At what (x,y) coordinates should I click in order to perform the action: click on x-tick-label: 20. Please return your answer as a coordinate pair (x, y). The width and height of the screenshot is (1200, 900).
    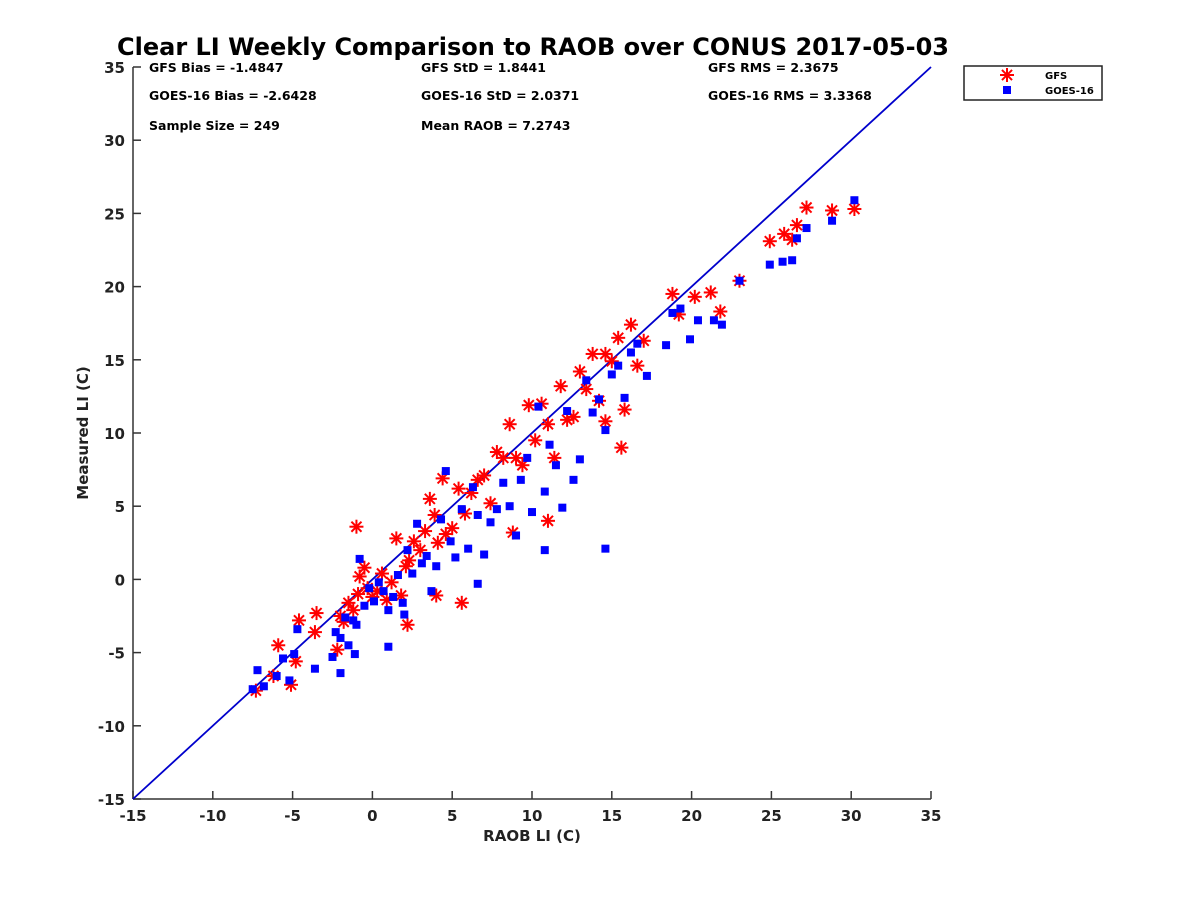
    Looking at the image, I should click on (691, 816).